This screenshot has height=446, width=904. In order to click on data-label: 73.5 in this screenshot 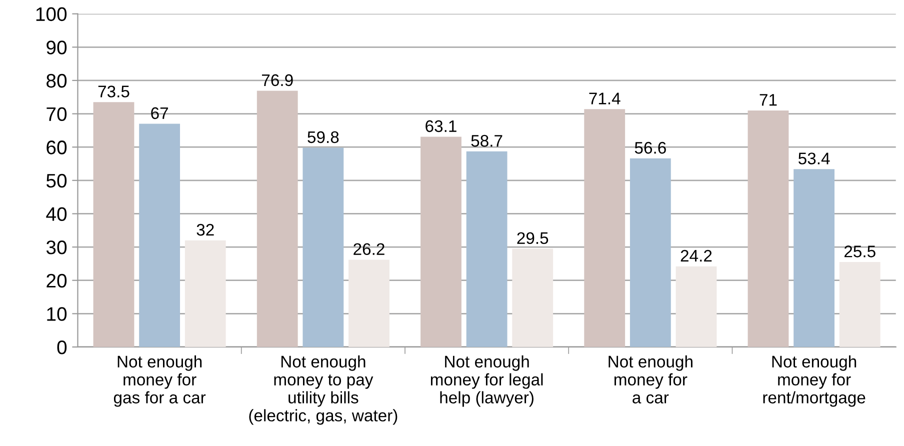, I will do `click(114, 92)`.